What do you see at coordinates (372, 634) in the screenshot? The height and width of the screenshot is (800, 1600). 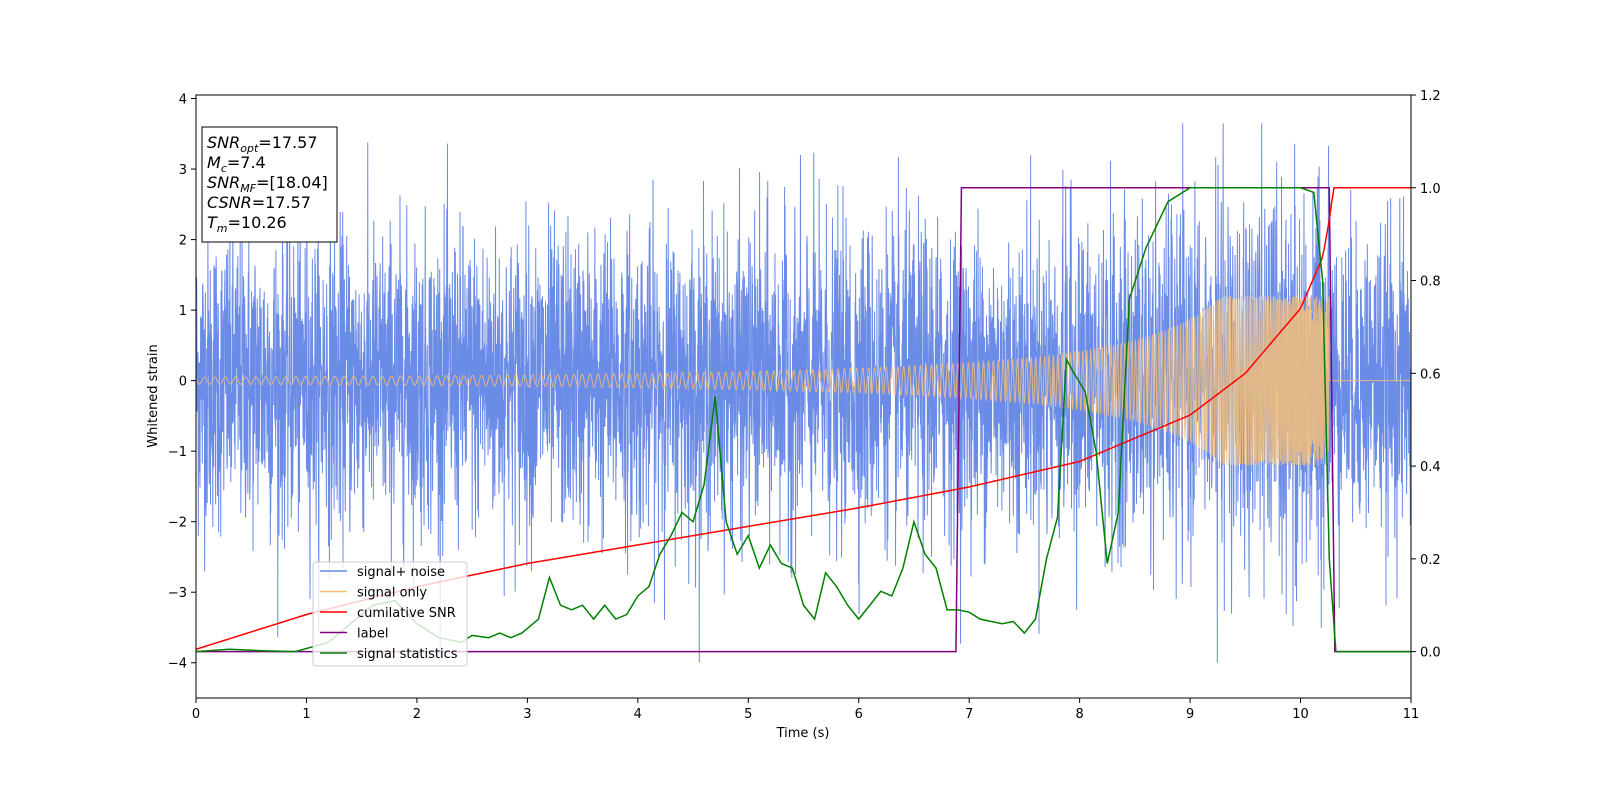 I see `legend-label: label` at bounding box center [372, 634].